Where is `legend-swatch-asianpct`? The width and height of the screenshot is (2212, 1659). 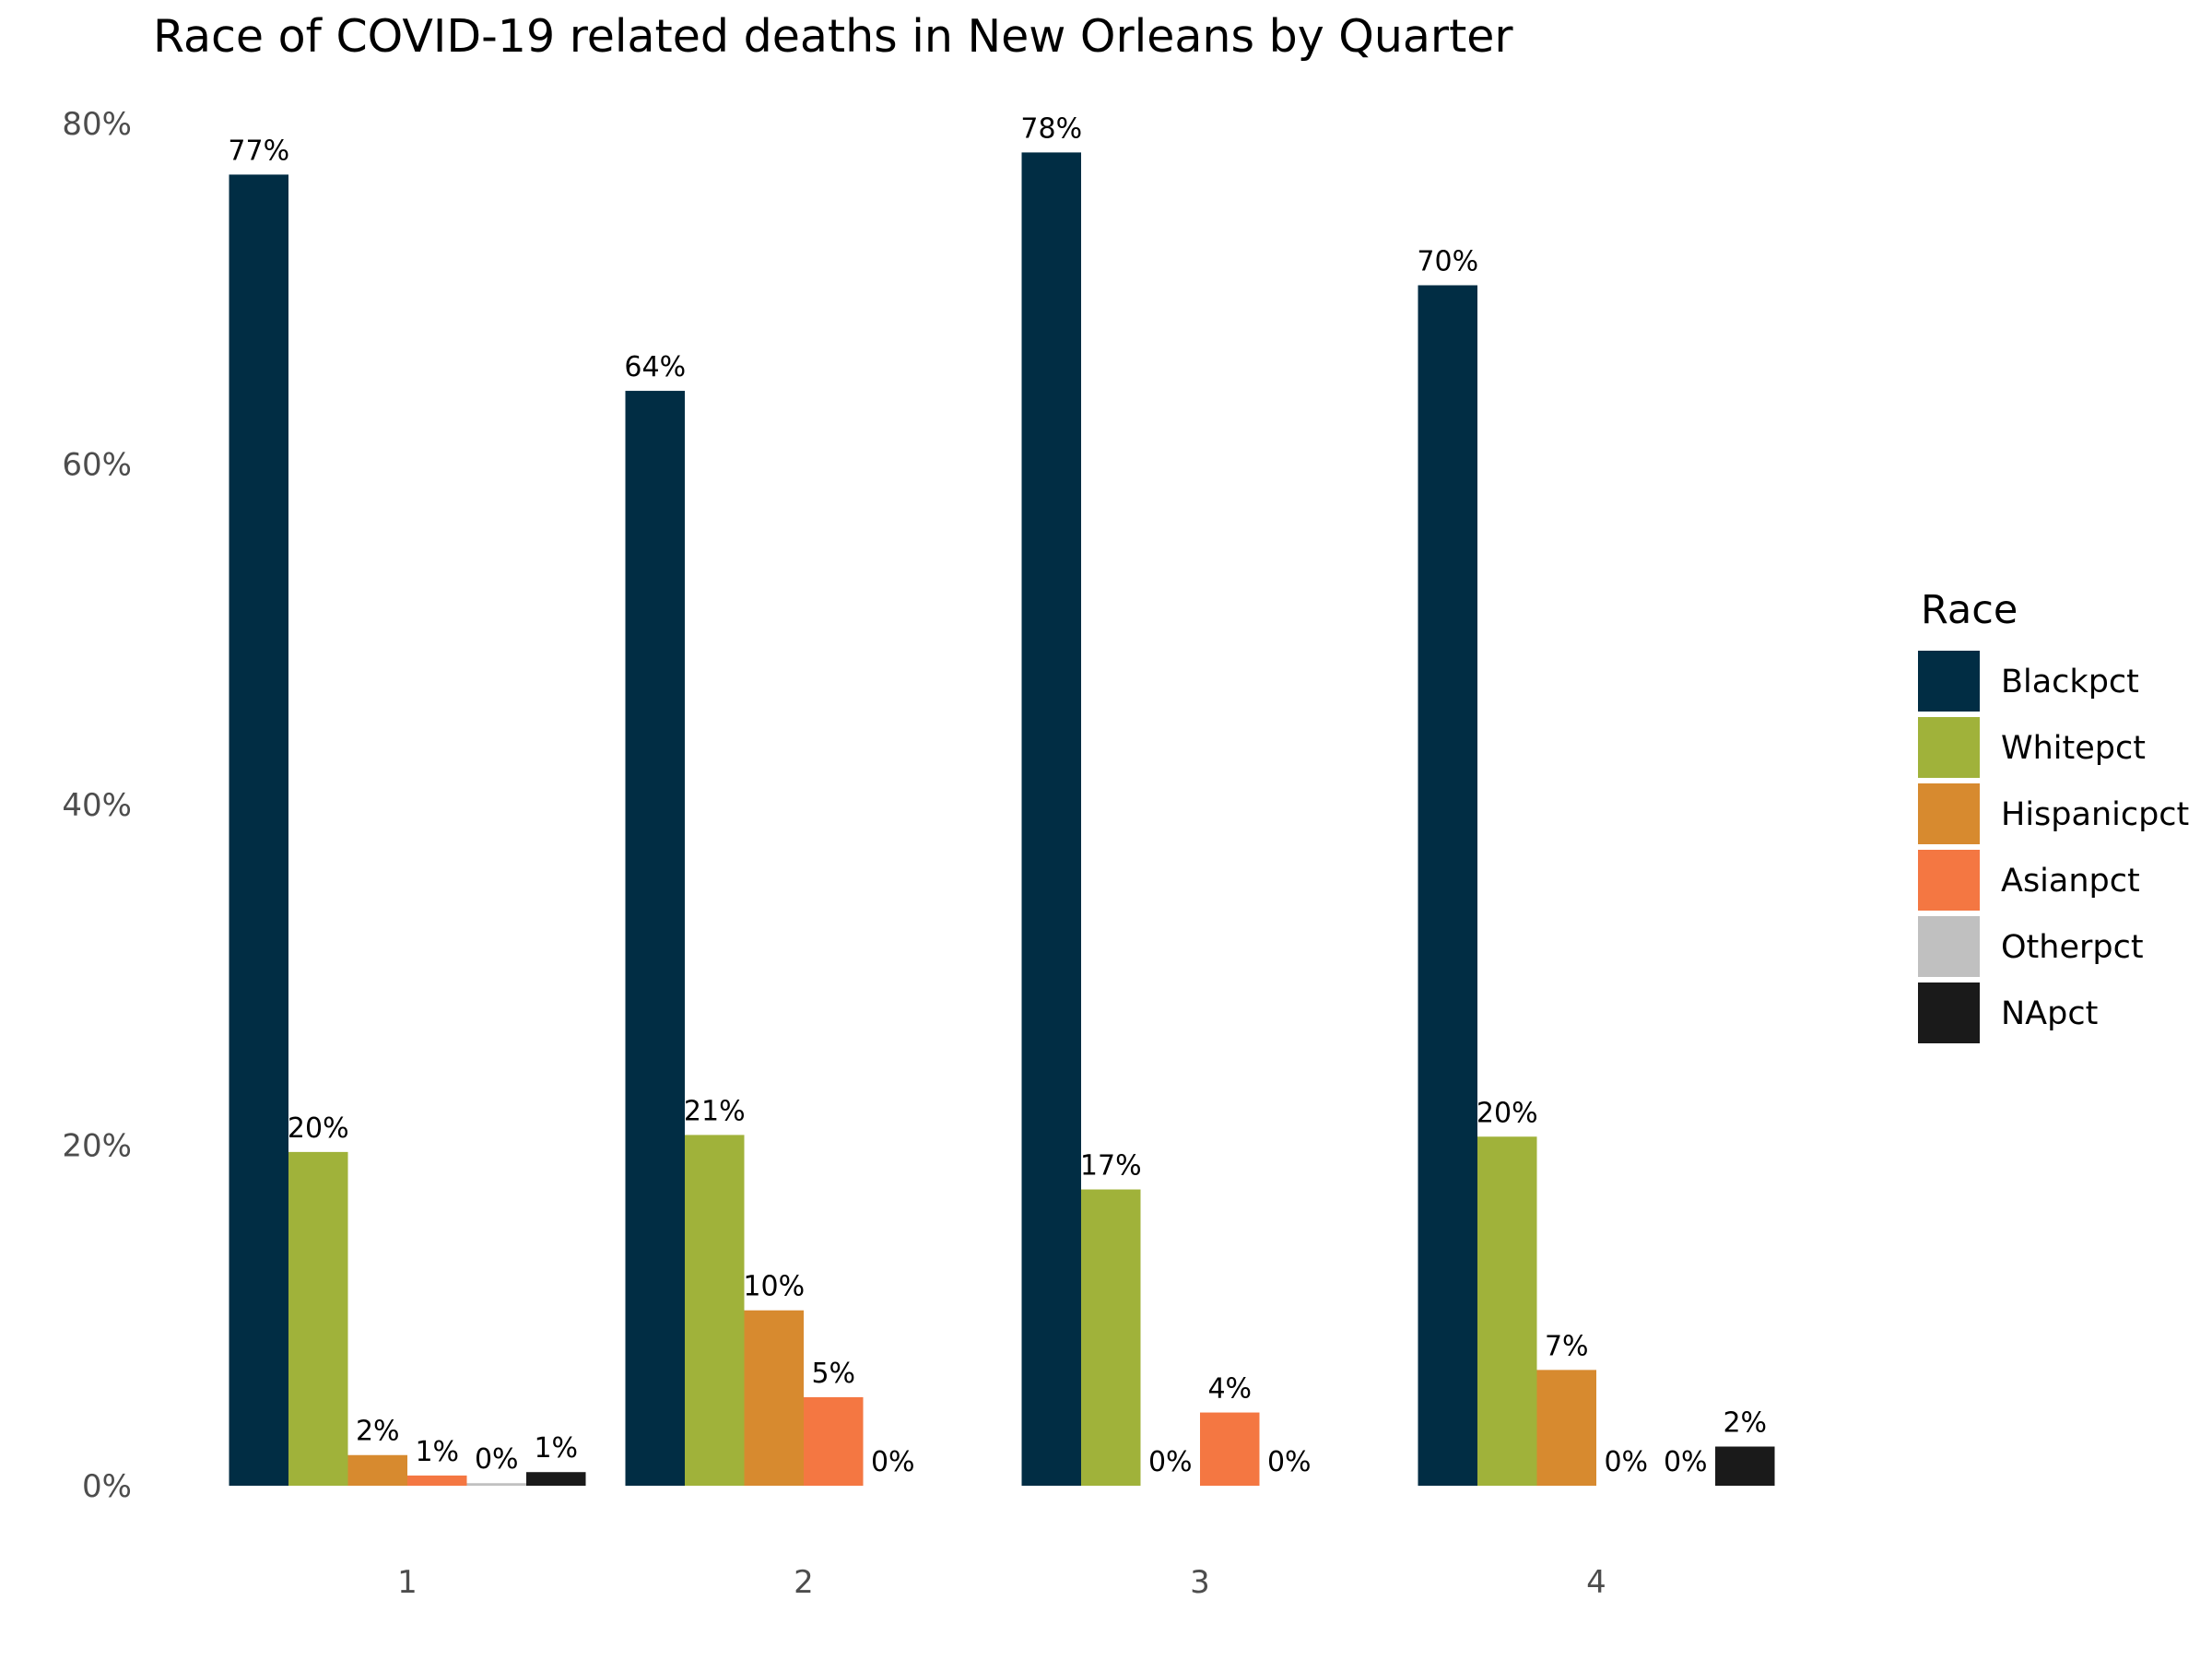
legend-swatch-asianpct is located at coordinates (1949, 880).